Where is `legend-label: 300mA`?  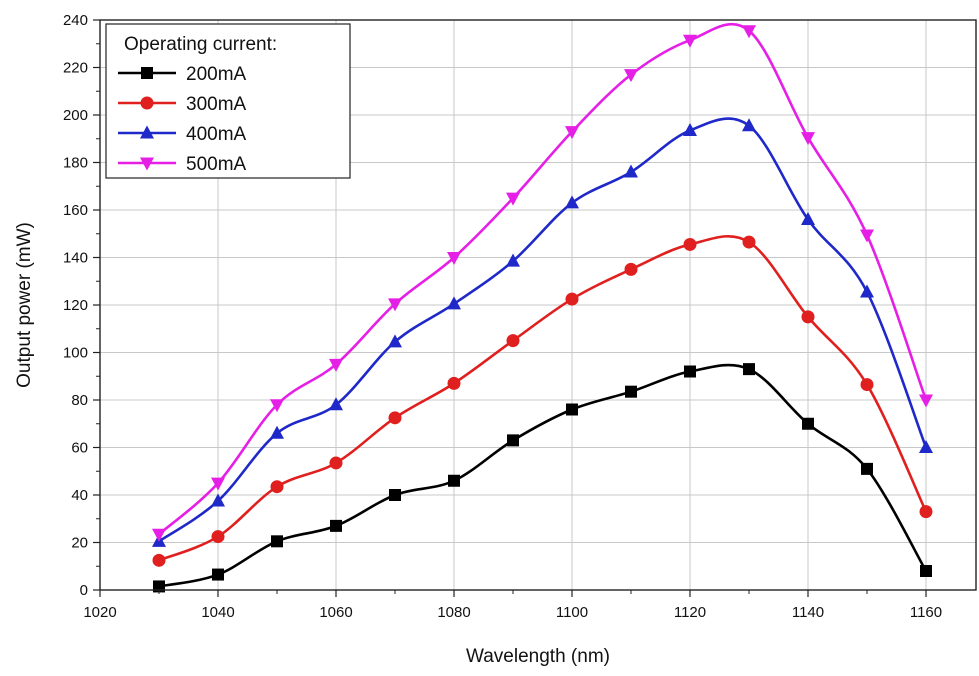
legend-label: 300mA is located at coordinates (216, 104).